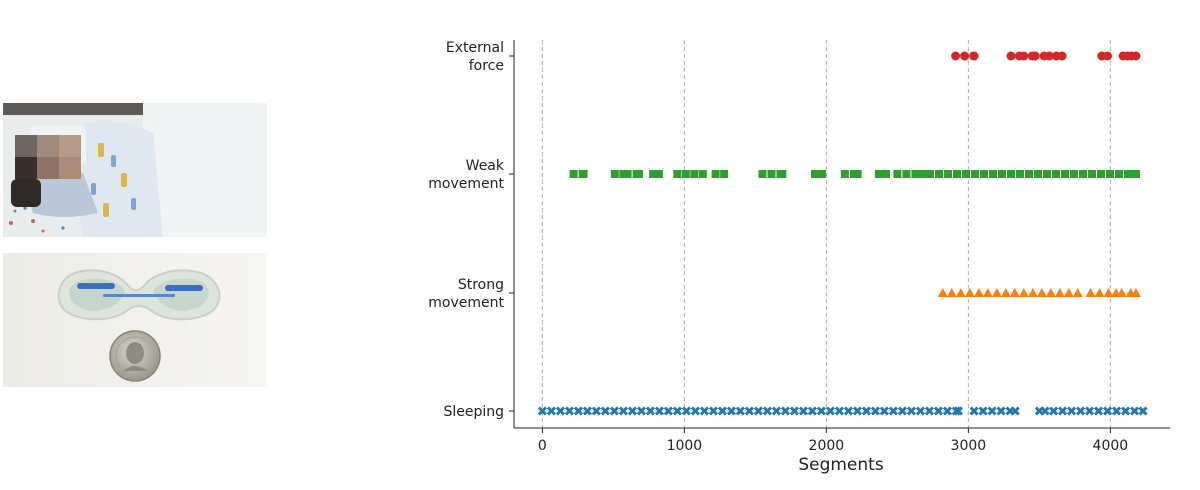 The height and width of the screenshot is (490, 1200). I want to click on y-tick-label: Weak, so click(485, 166).